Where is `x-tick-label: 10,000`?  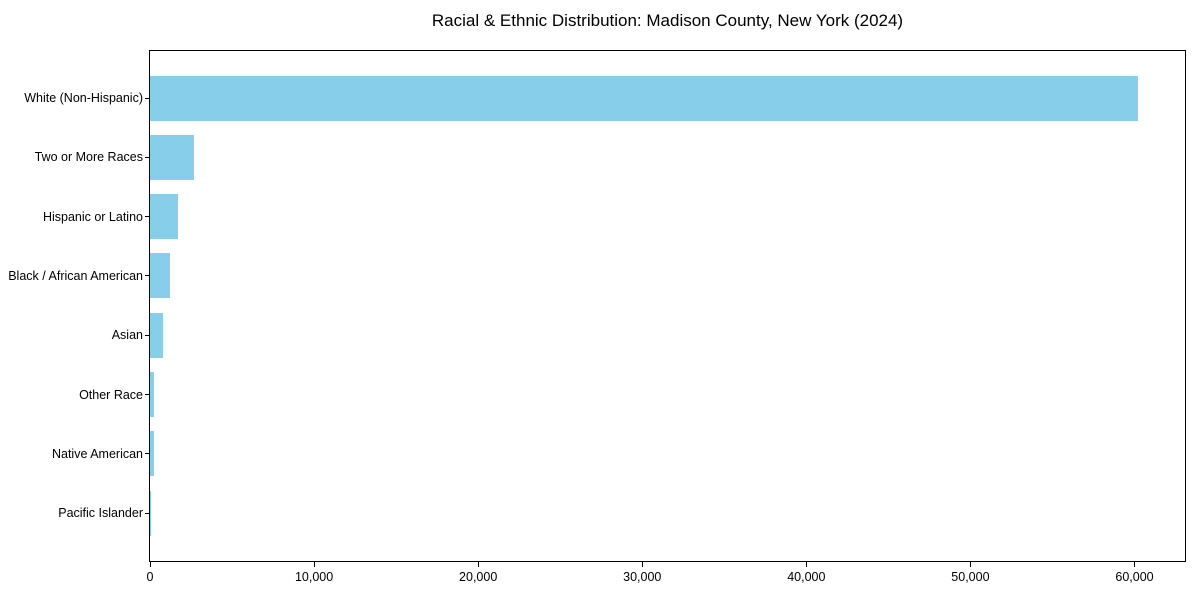 x-tick-label: 10,000 is located at coordinates (314, 577).